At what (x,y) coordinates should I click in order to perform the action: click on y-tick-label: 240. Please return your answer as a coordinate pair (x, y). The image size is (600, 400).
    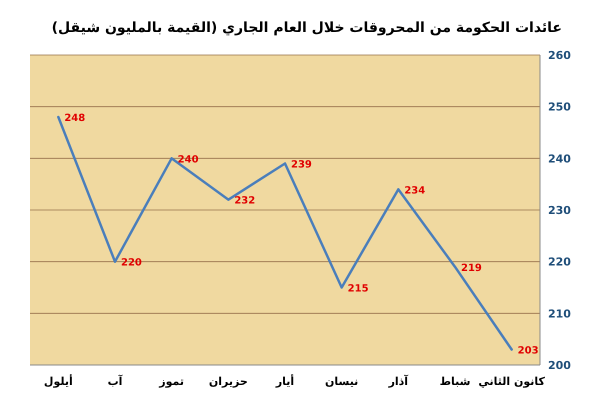
    Looking at the image, I should click on (560, 159).